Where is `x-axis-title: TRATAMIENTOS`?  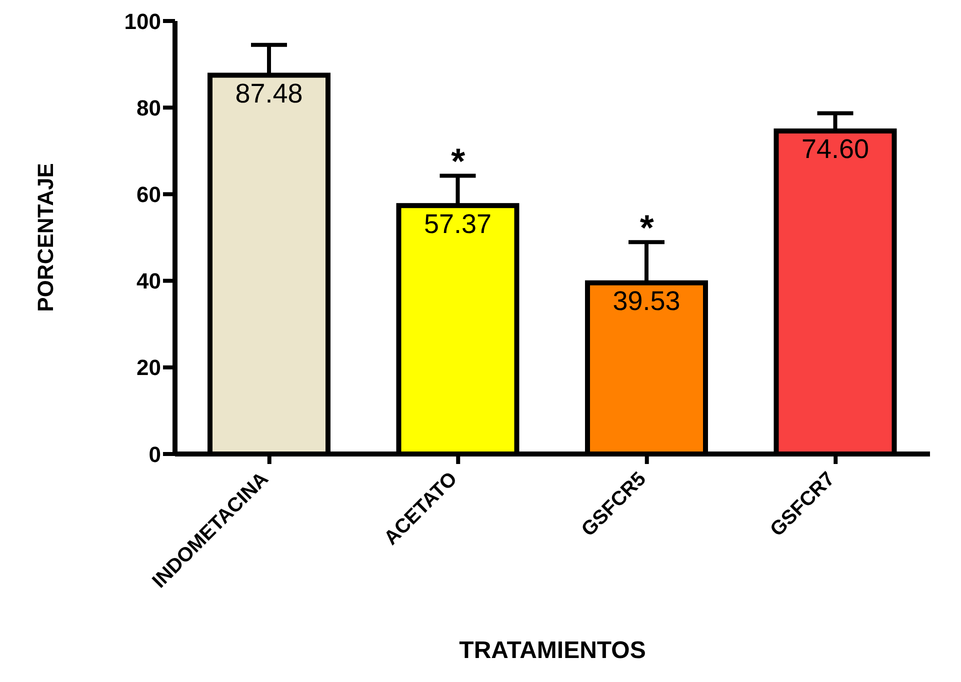
x-axis-title: TRATAMIENTOS is located at coordinates (552, 650).